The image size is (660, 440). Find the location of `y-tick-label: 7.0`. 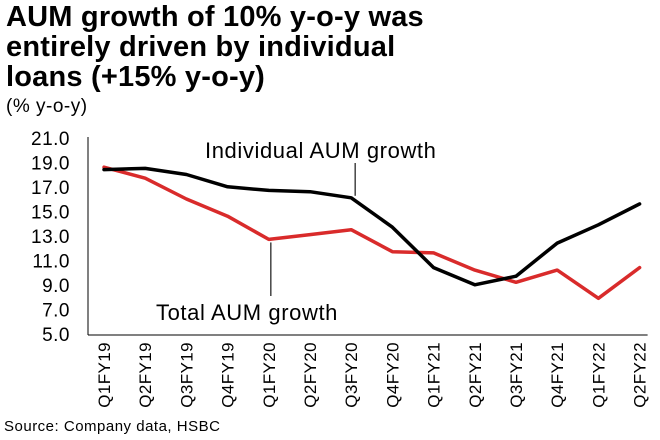

y-tick-label: 7.0 is located at coordinates (56, 311).